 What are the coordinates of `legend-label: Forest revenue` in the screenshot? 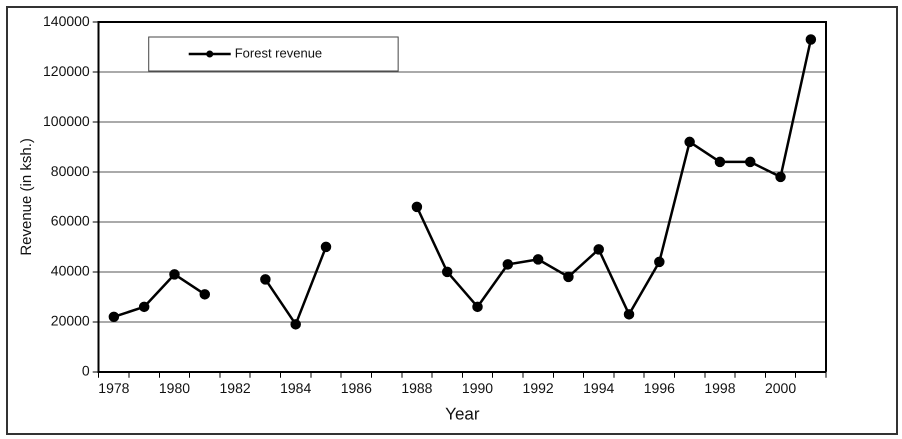 It's located at (278, 53).